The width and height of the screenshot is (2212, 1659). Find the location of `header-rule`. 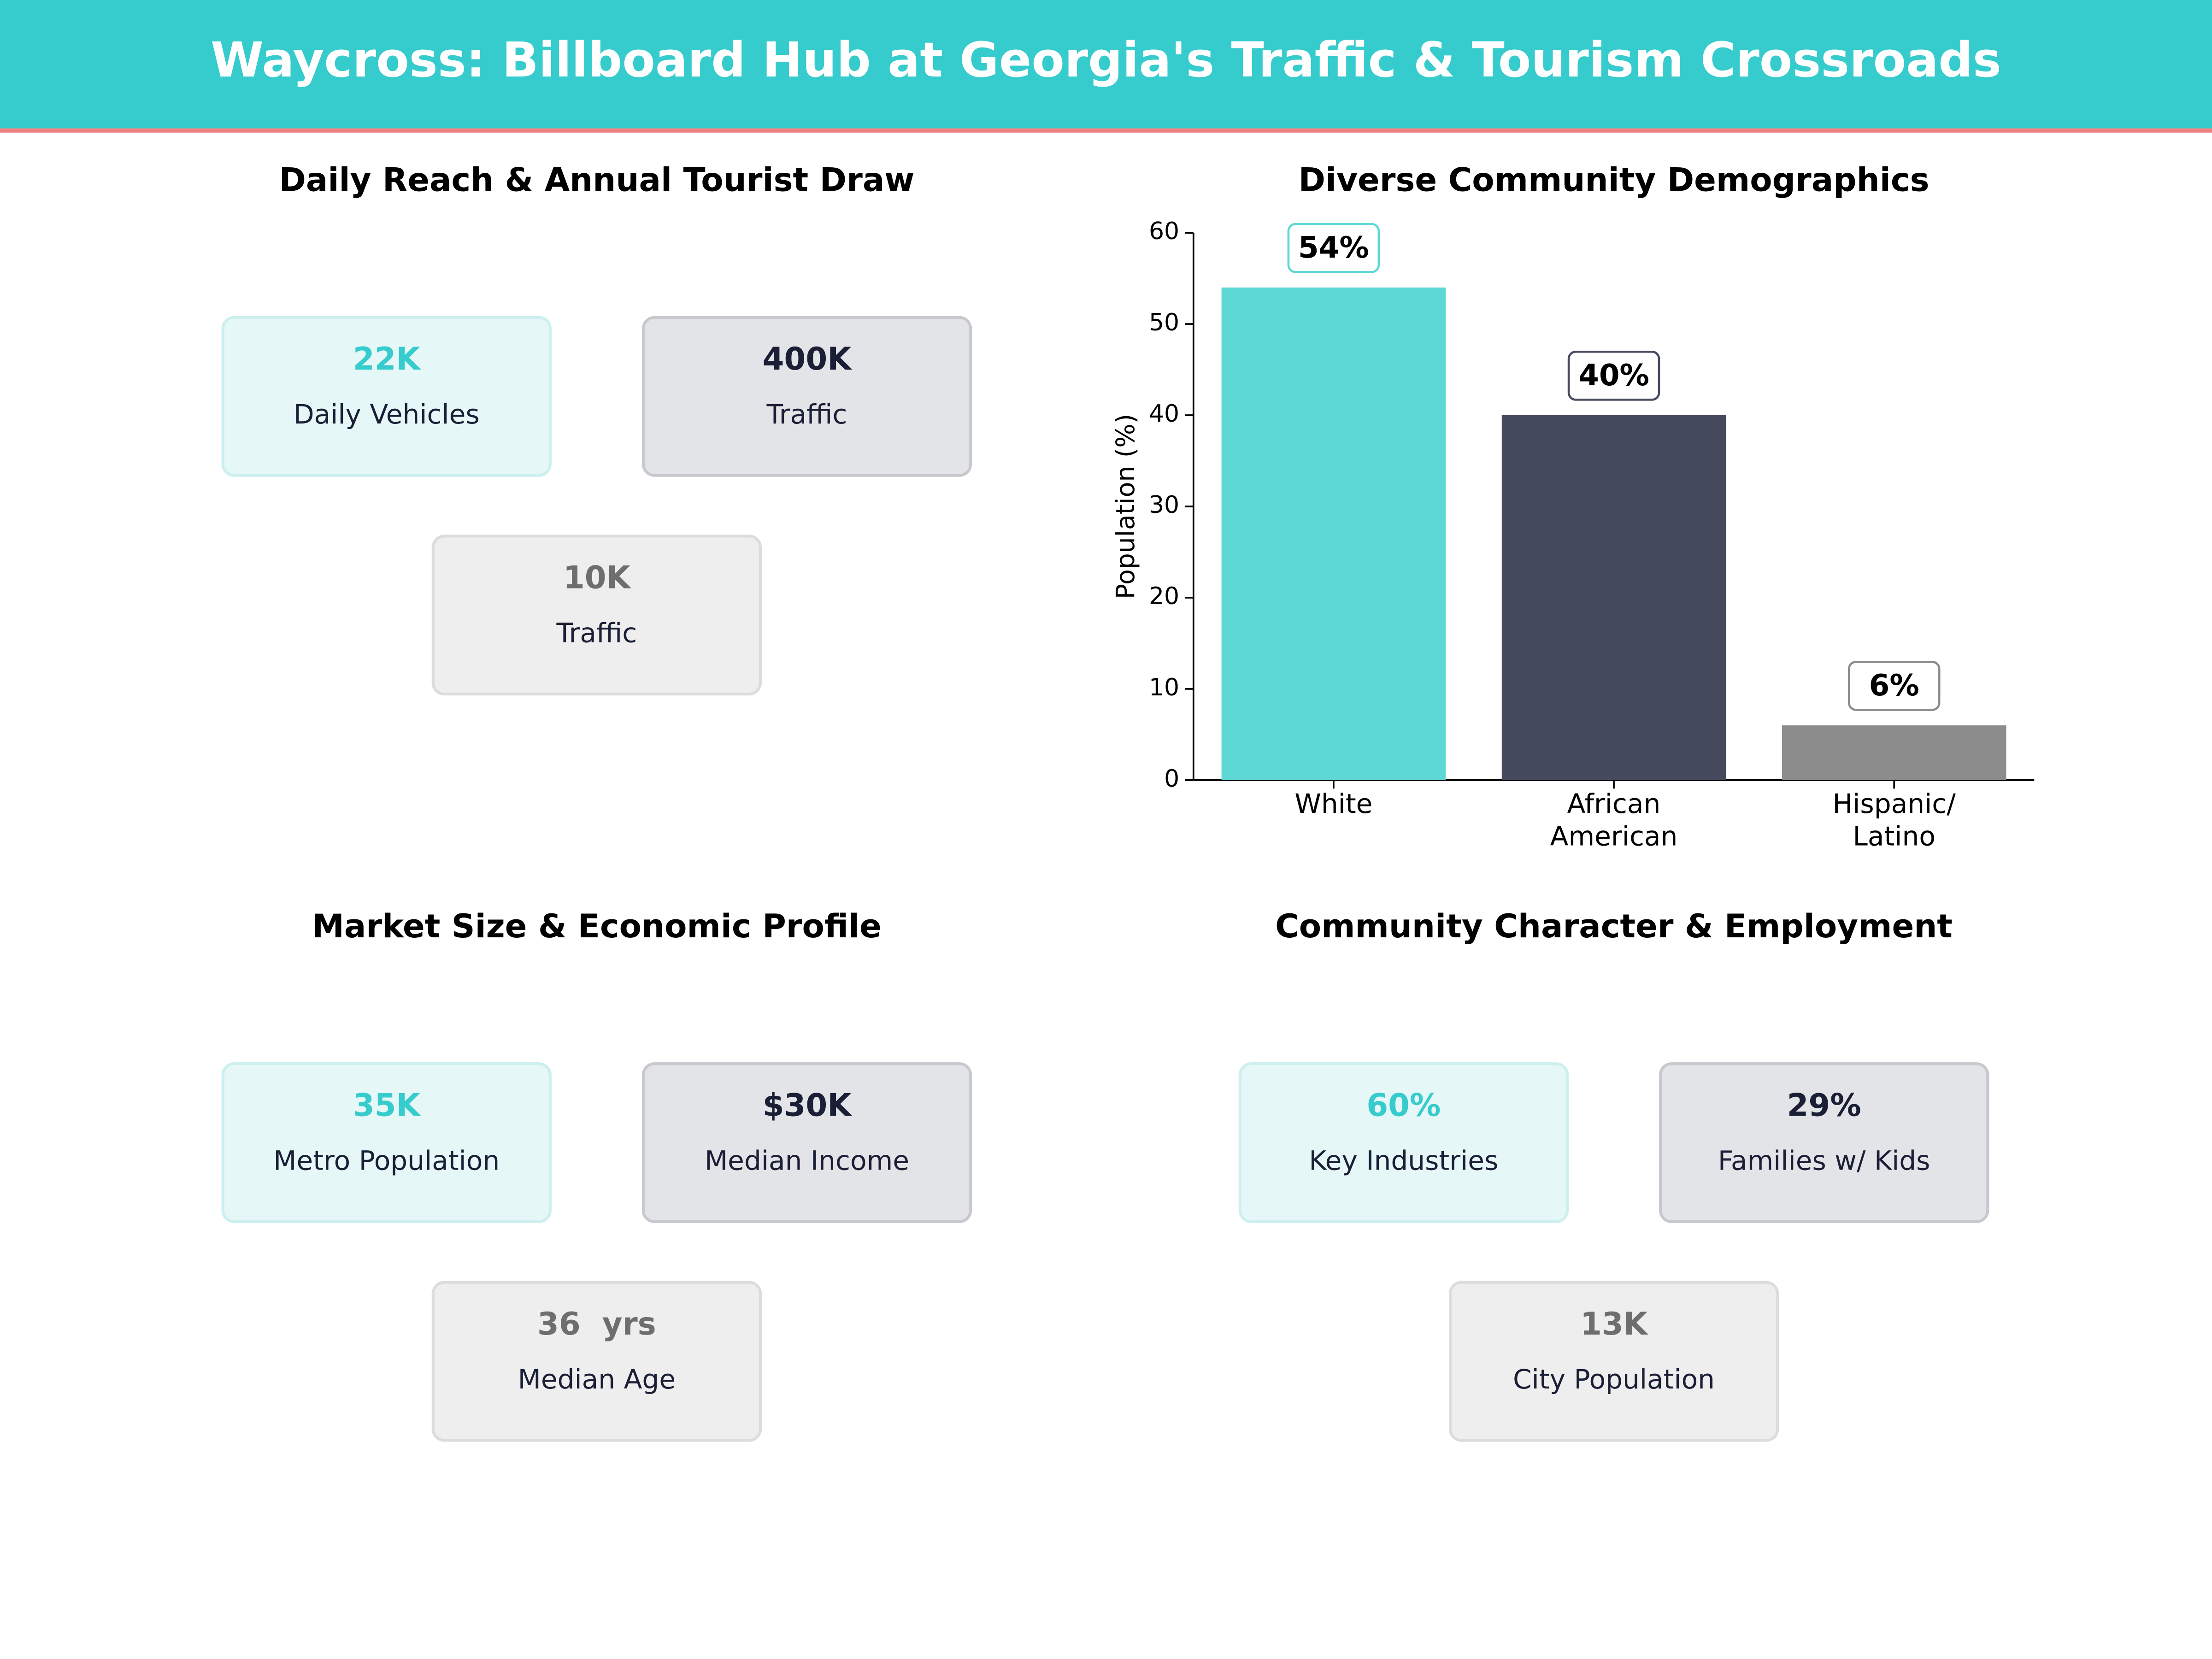

header-rule is located at coordinates (1106, 130).